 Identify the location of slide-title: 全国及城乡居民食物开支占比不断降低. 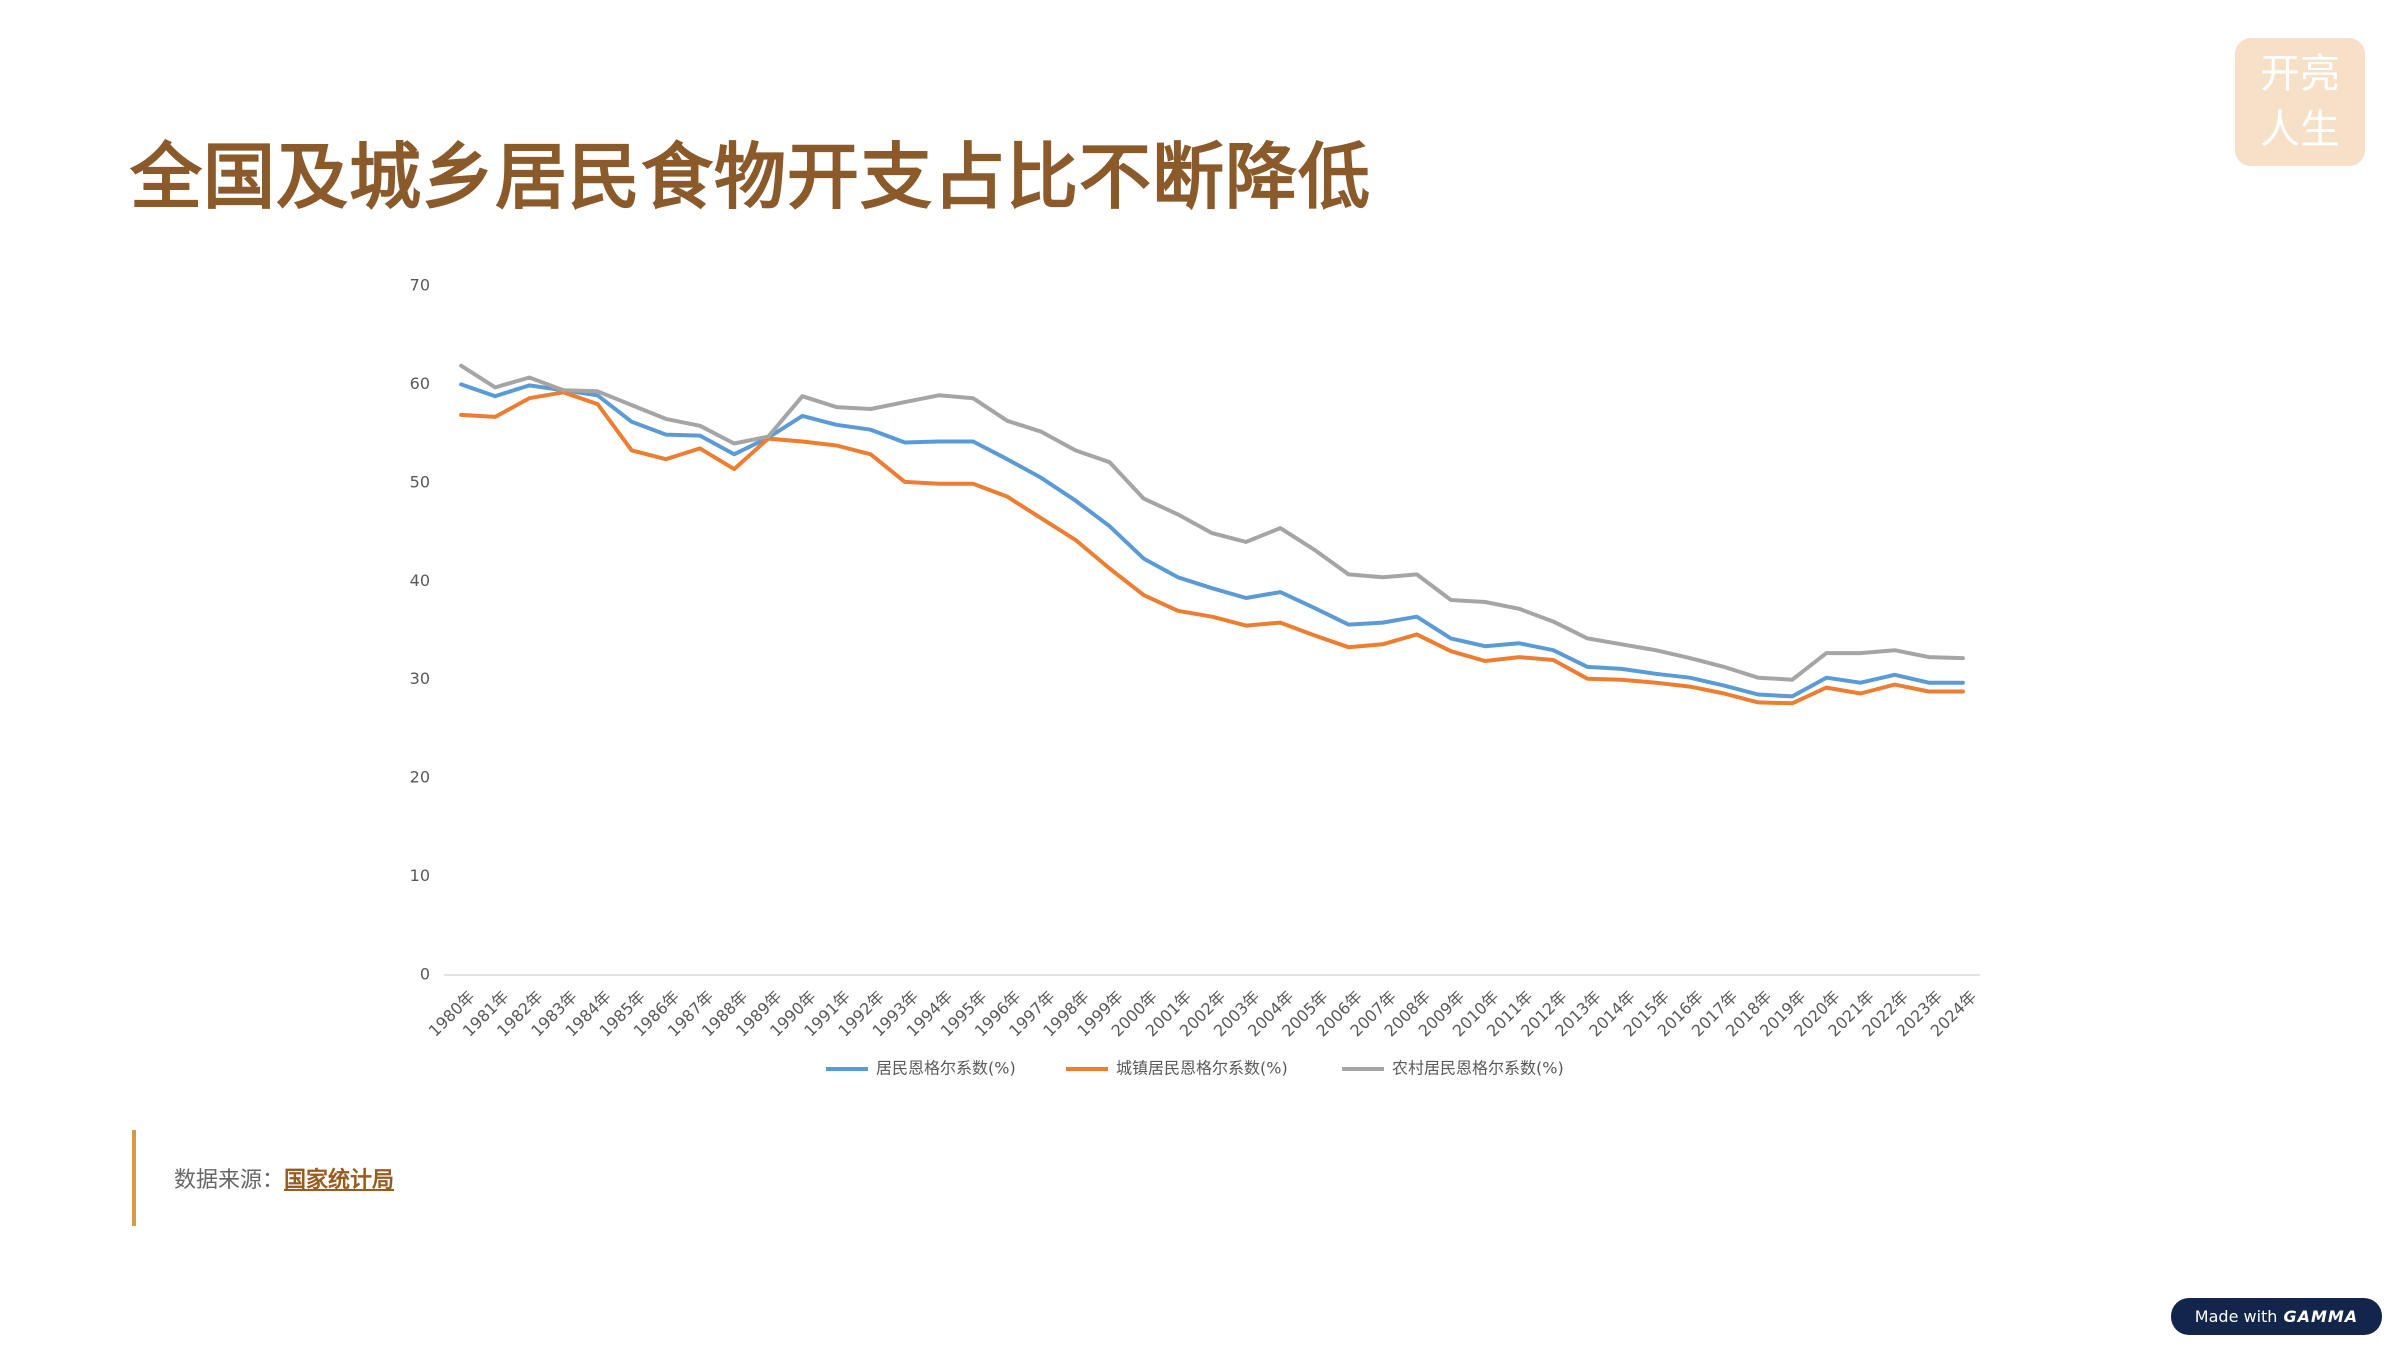
(751, 177).